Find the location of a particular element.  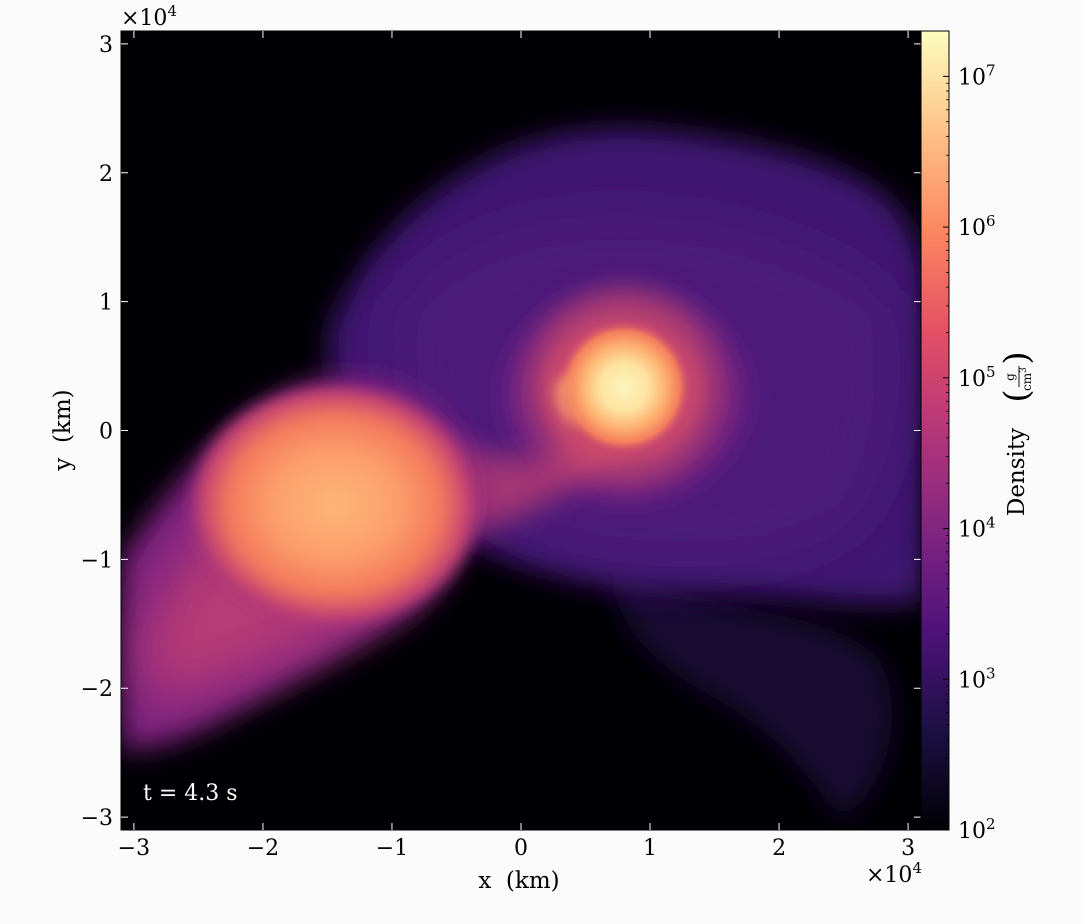

y-tick-label: −2 is located at coordinates (97, 689).